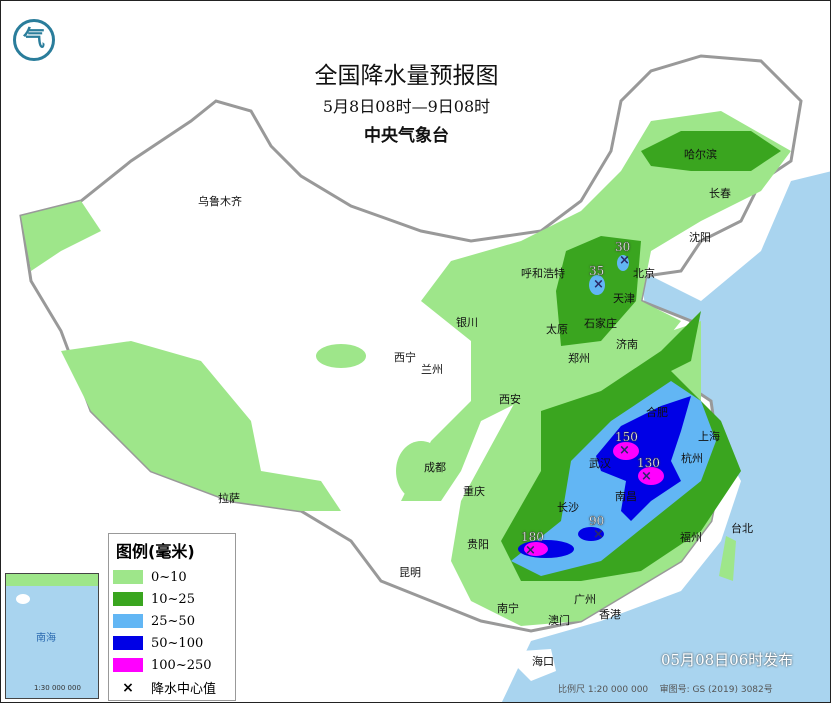  Describe the element at coordinates (624, 298) in the screenshot. I see `city-label: 天津` at that location.